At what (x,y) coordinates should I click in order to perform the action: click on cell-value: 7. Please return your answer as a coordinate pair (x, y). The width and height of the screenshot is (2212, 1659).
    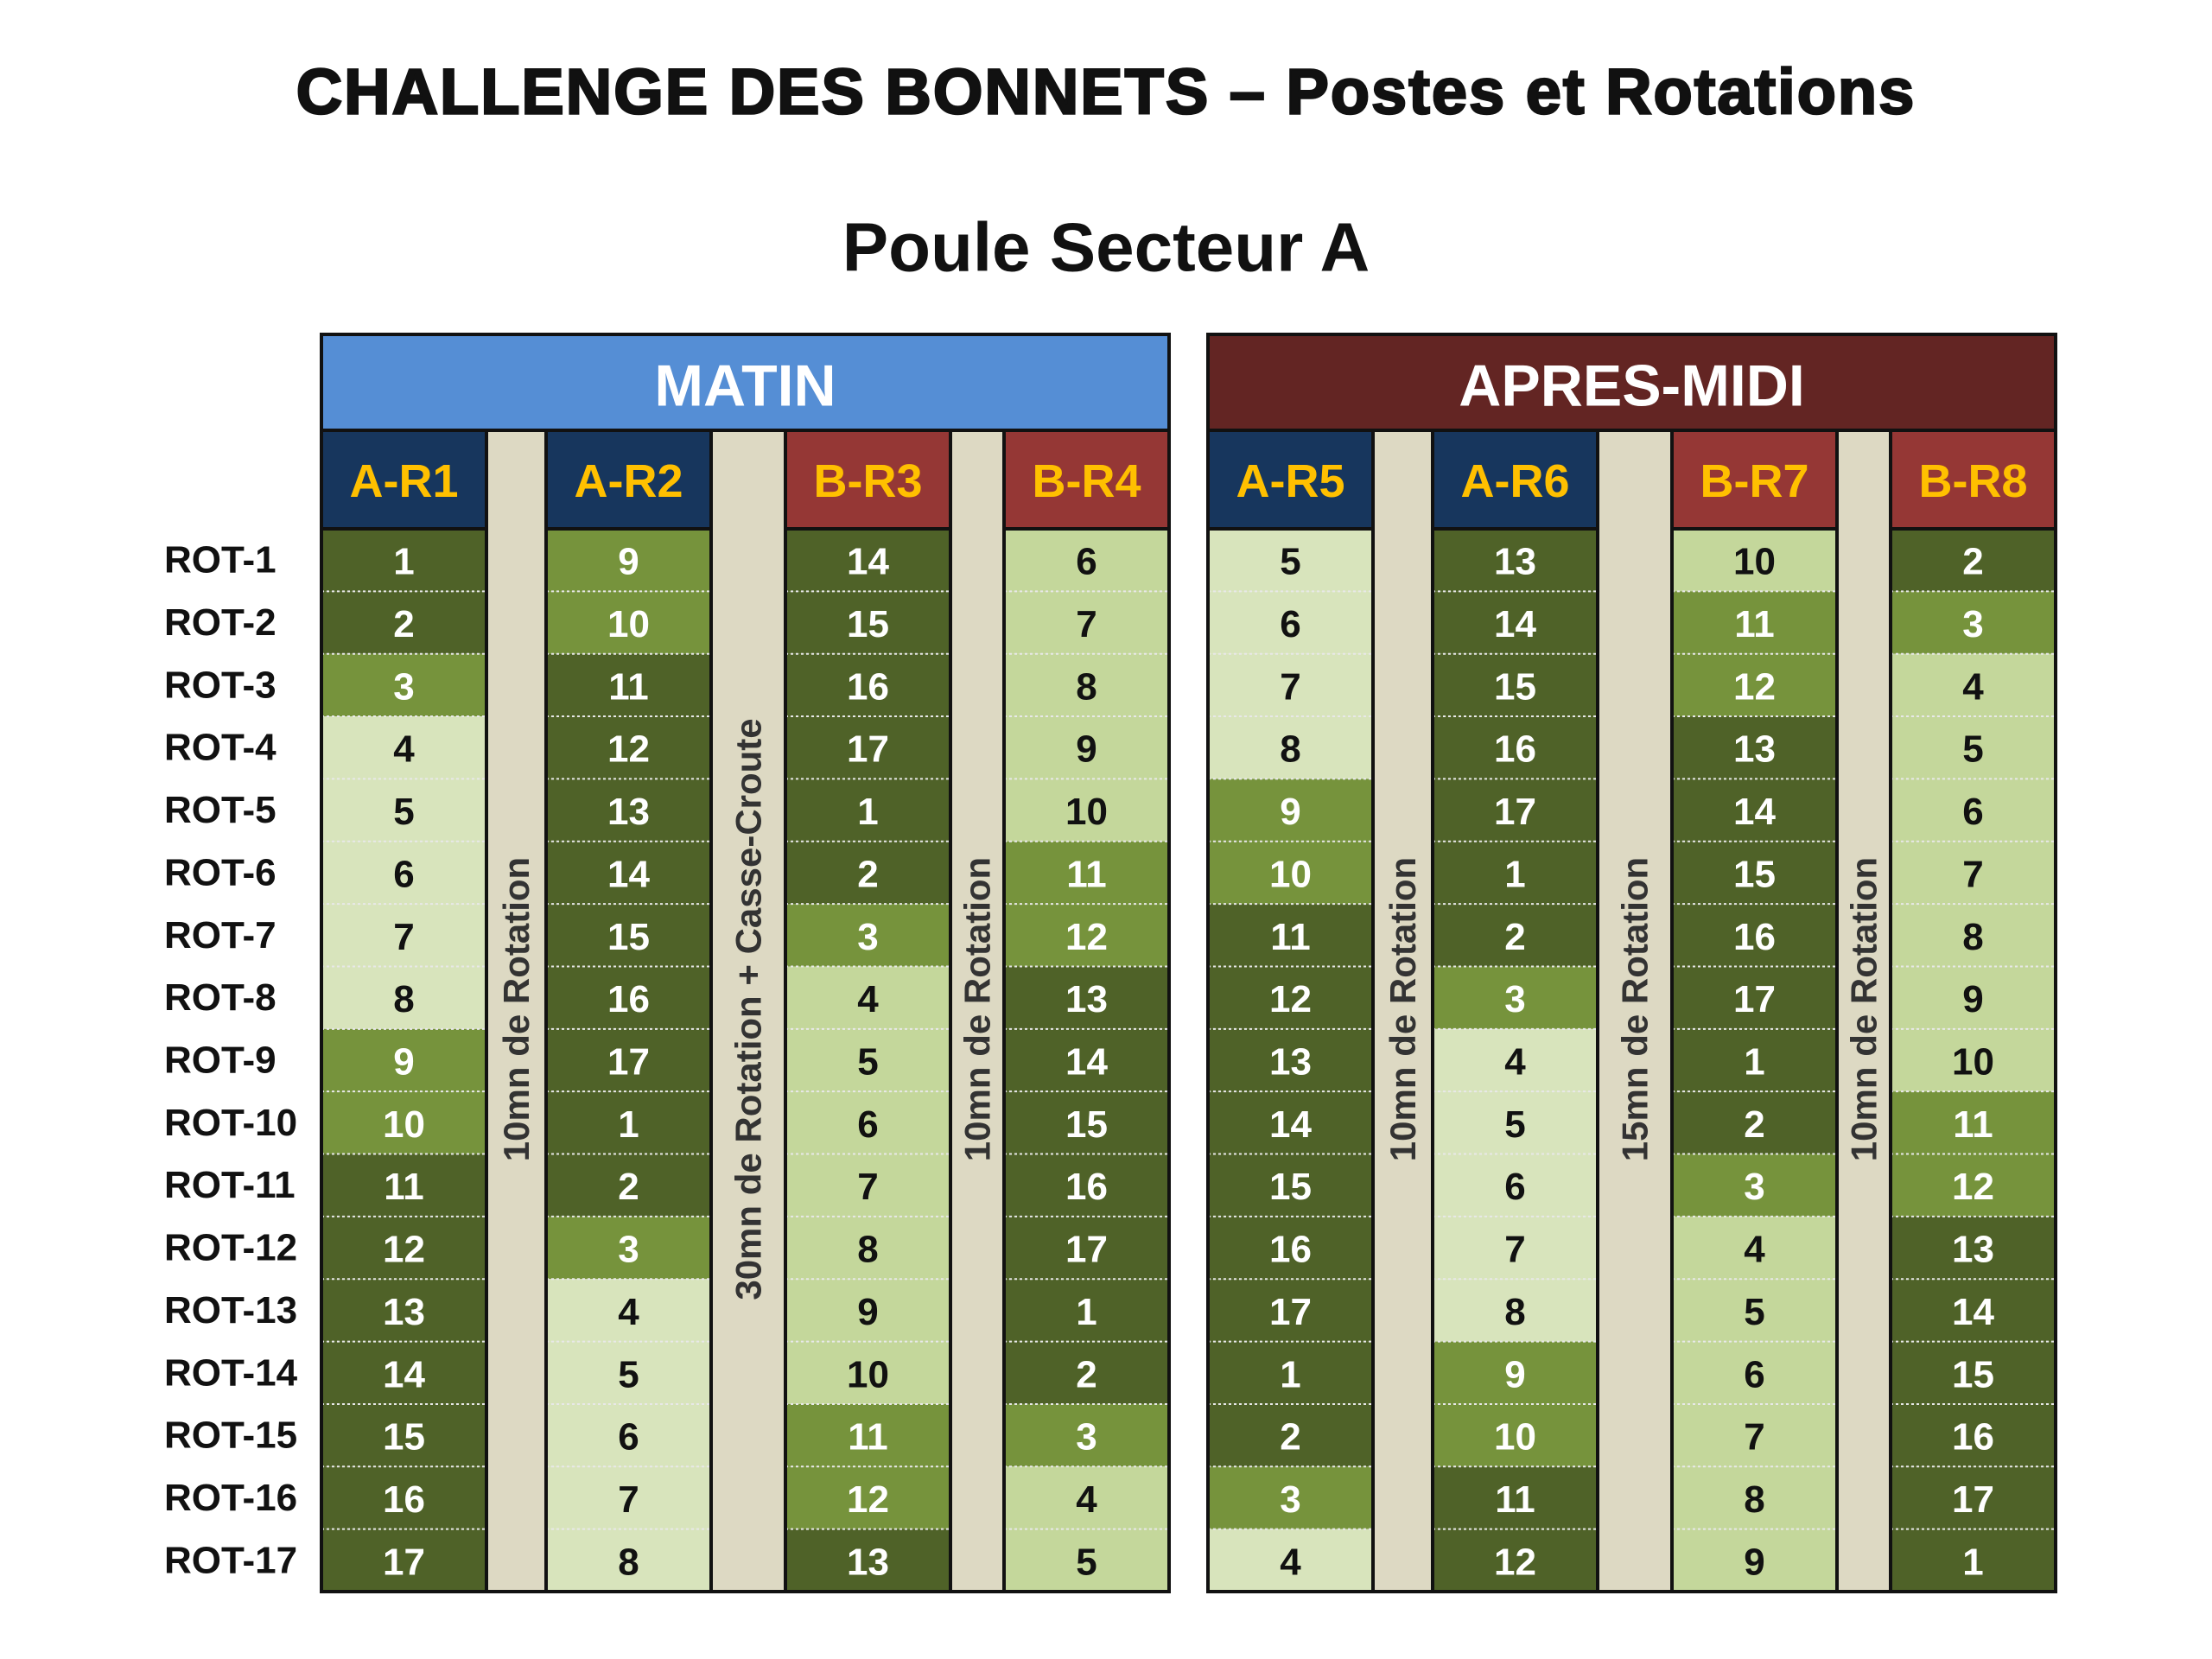
    Looking at the image, I should click on (1514, 1250).